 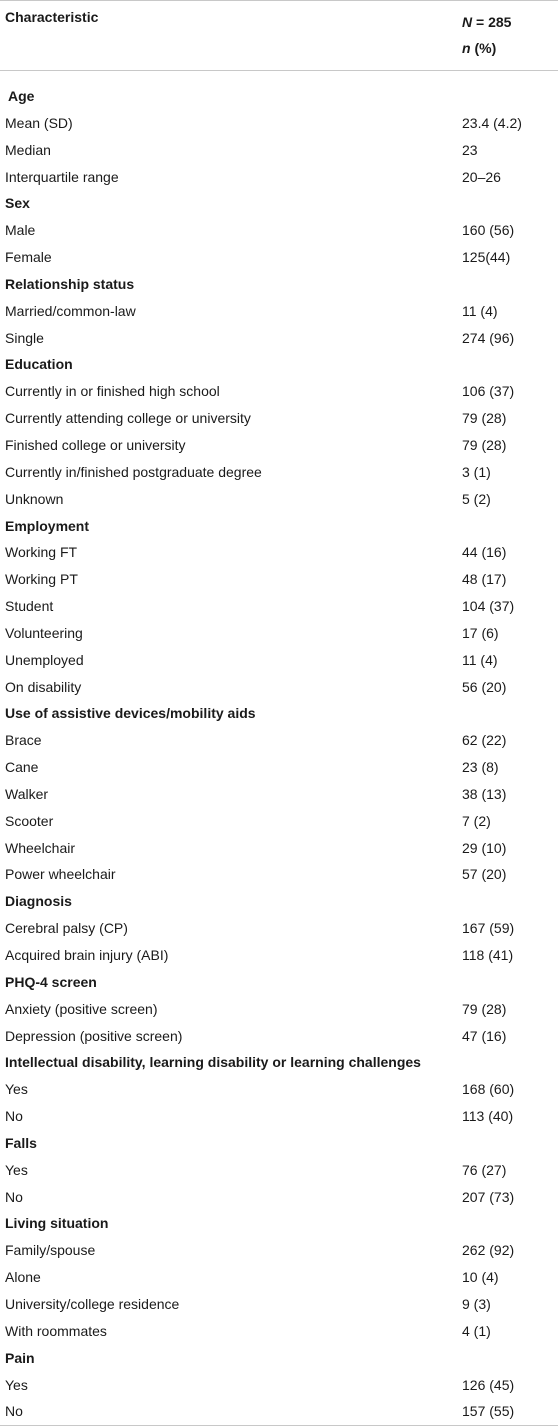 I want to click on table-row: Power wheelchair 57 (20), so click(x=279, y=874).